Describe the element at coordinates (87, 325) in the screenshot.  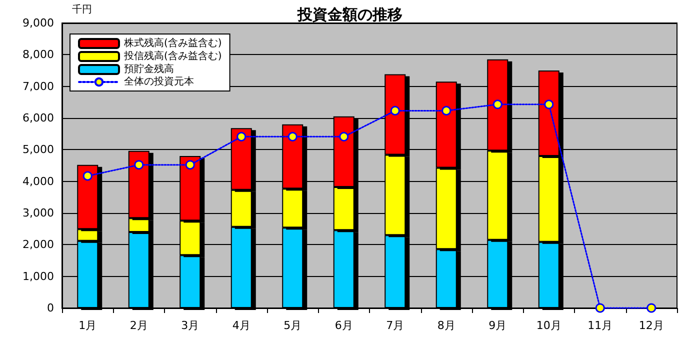
I see `x-tick-label: 1月` at that location.